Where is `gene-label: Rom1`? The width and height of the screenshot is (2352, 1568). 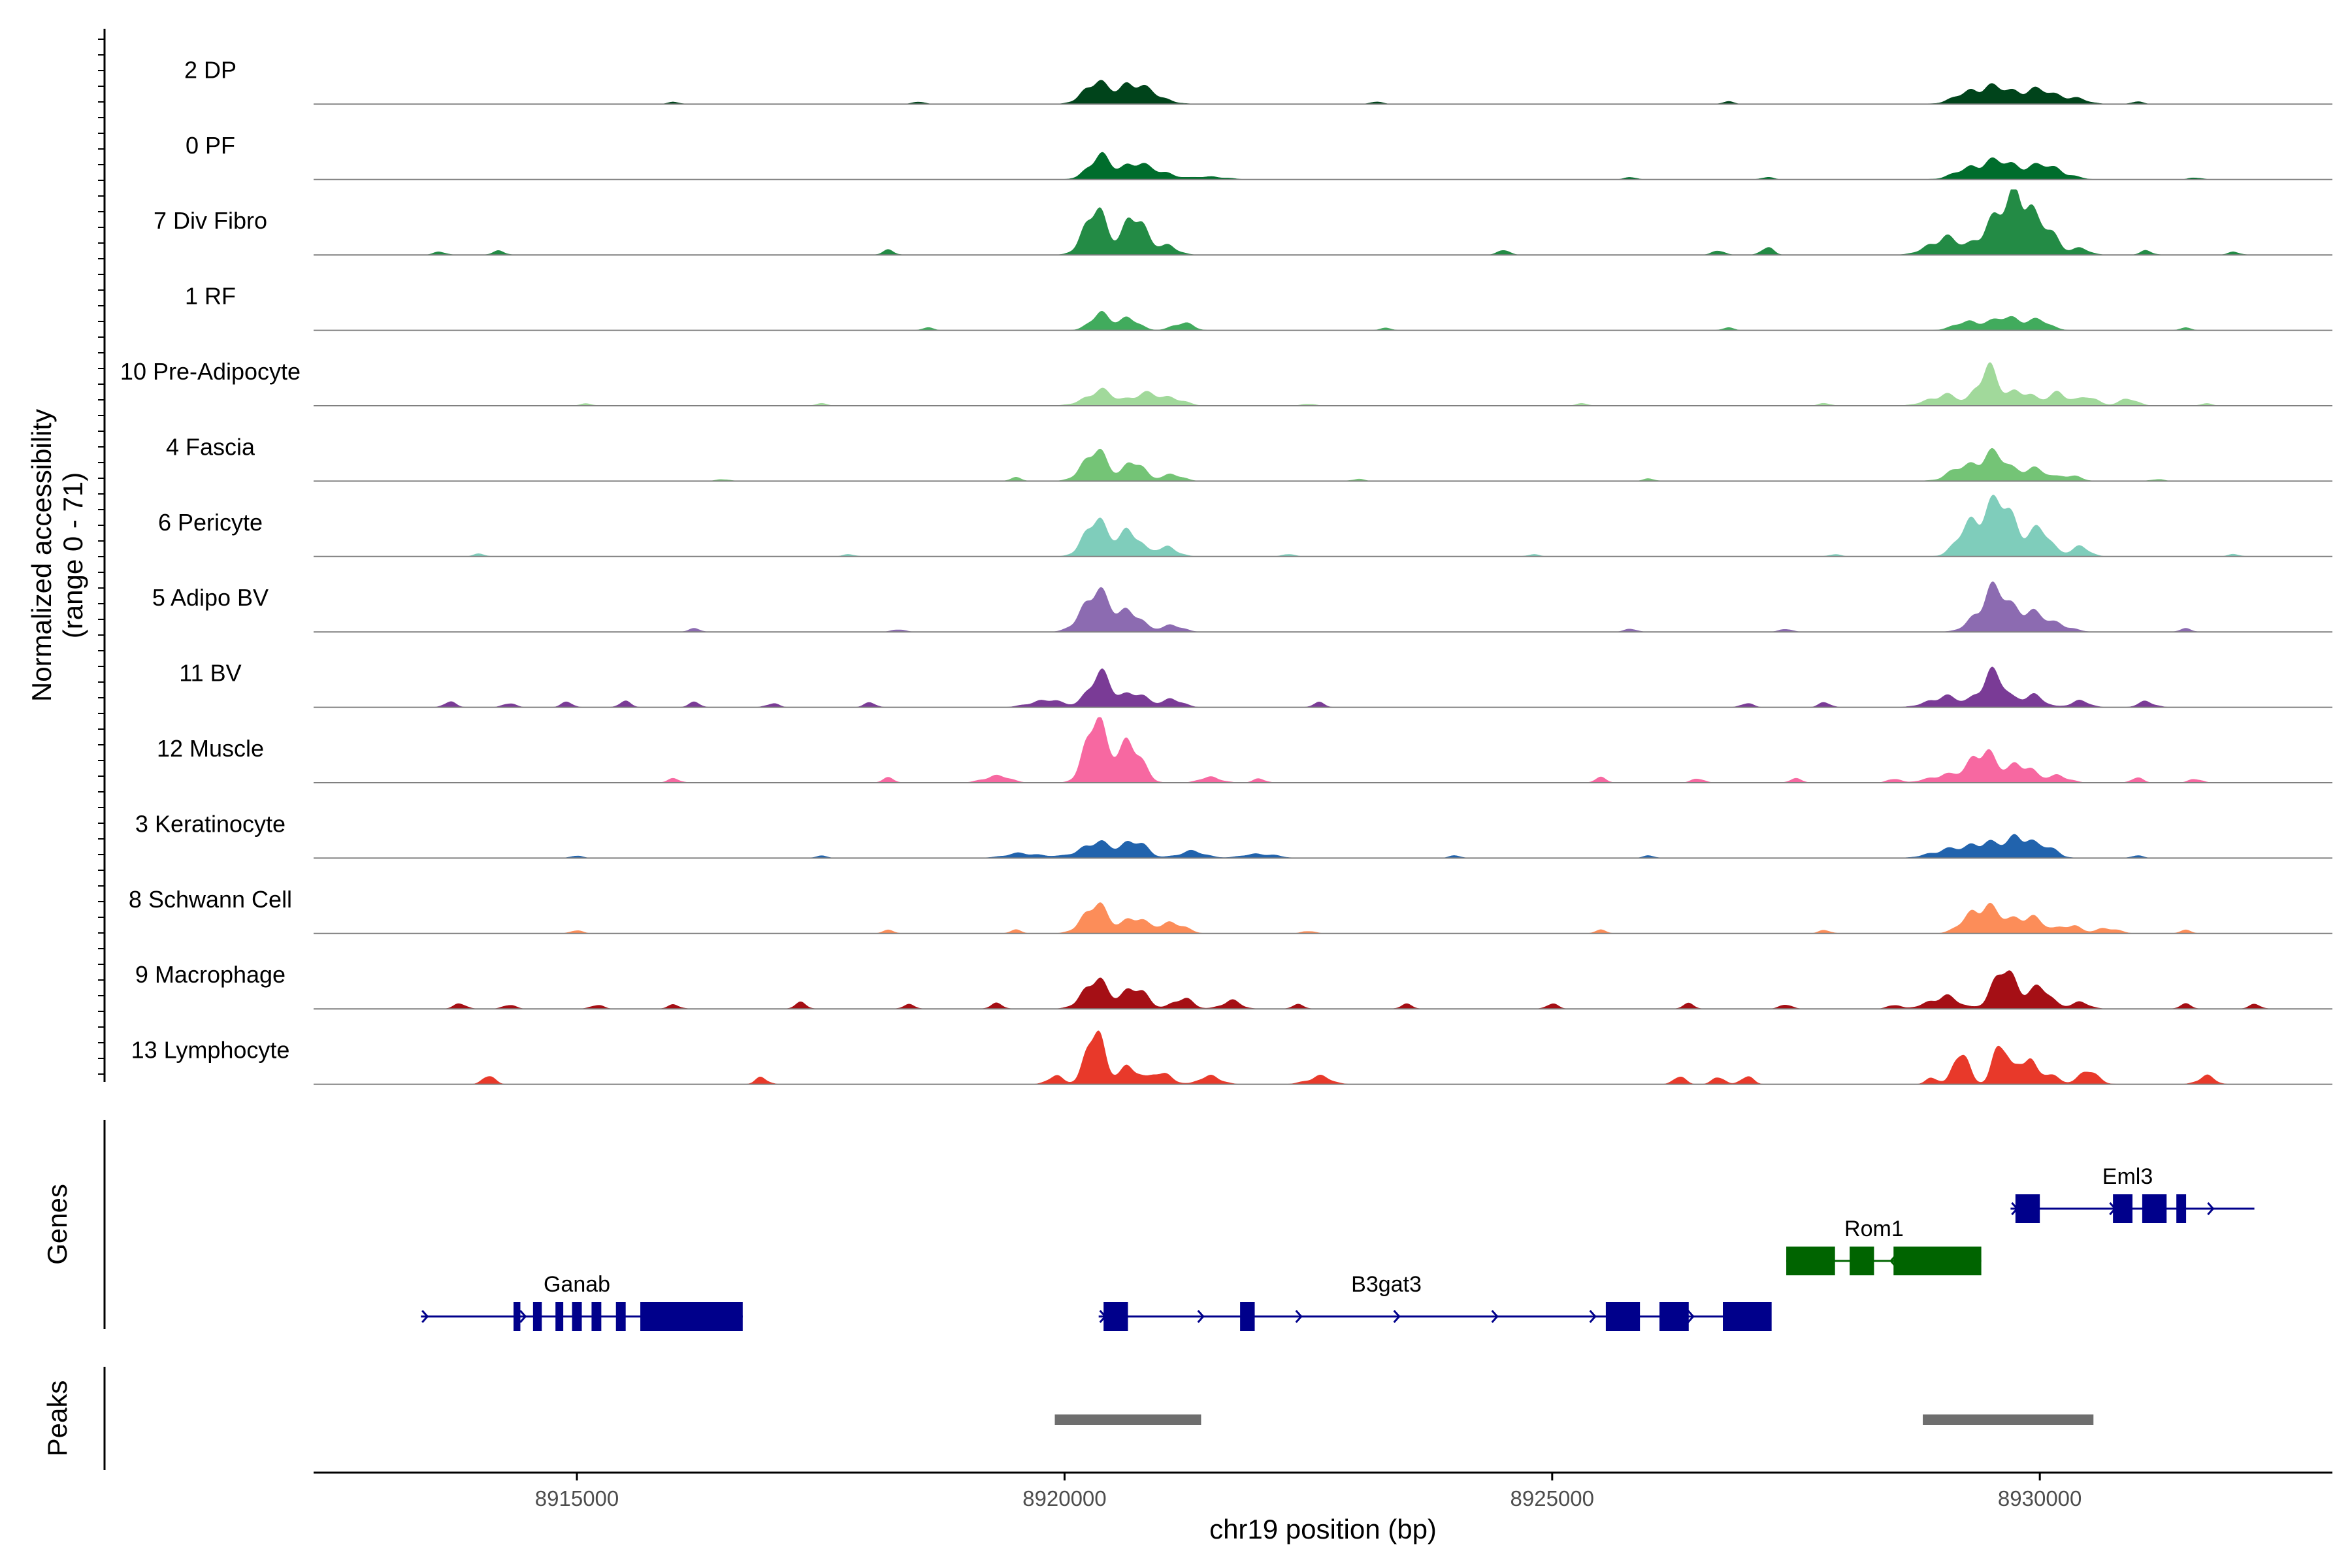
gene-label: Rom1 is located at coordinates (1874, 1229).